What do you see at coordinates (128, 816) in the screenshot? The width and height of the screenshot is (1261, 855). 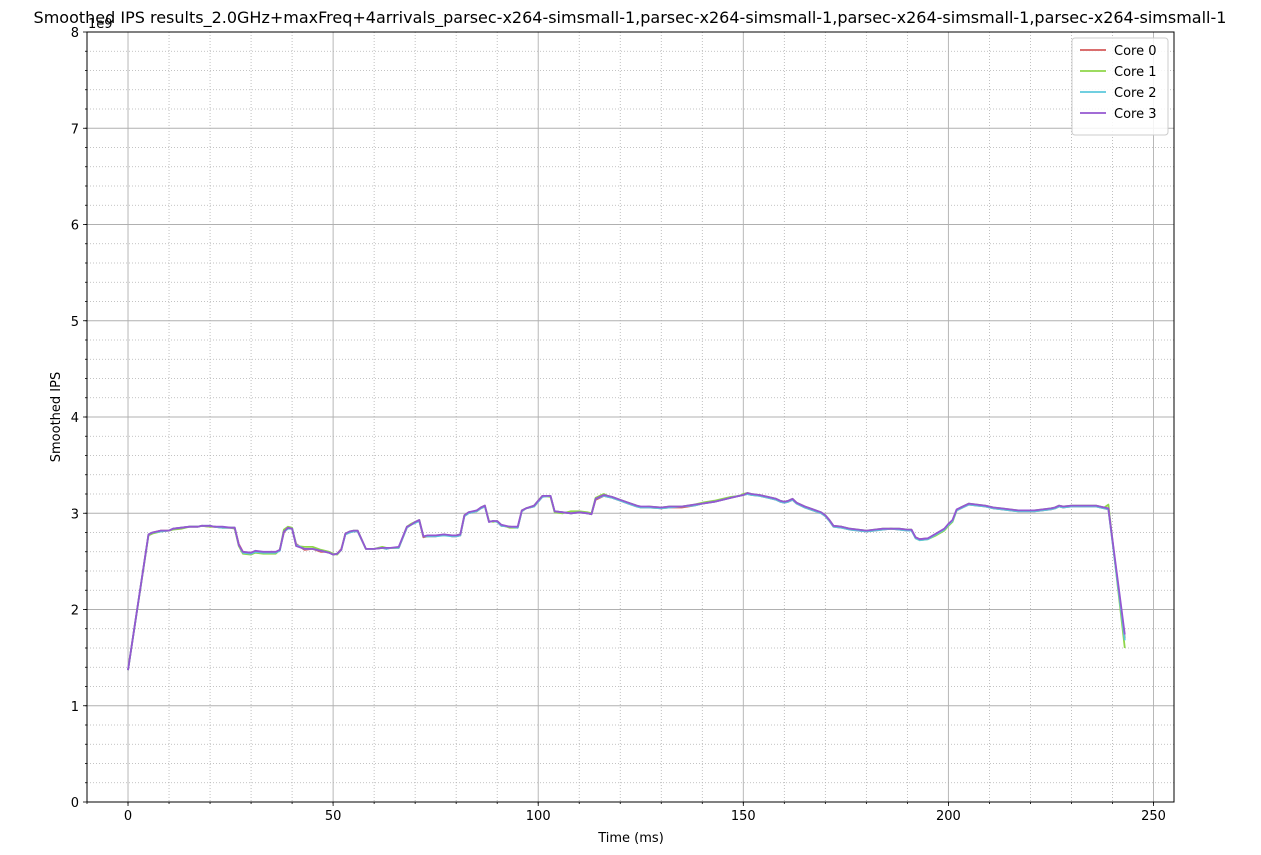 I see `x-tick-label: 0` at bounding box center [128, 816].